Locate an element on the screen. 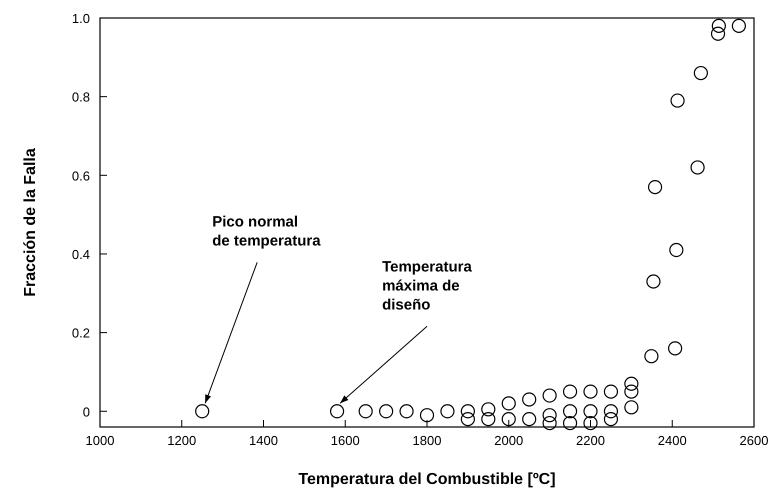 Image resolution: width=769 pixels, height=502 pixels. y-axis-title: Fracción de la Falla is located at coordinates (30, 222).